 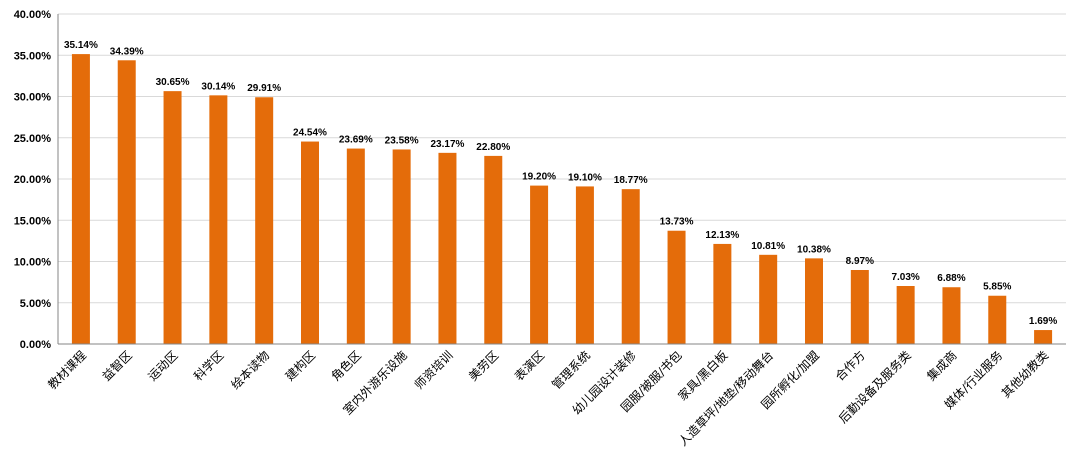 I want to click on x-tick-label: 教材课程, so click(x=66, y=370).